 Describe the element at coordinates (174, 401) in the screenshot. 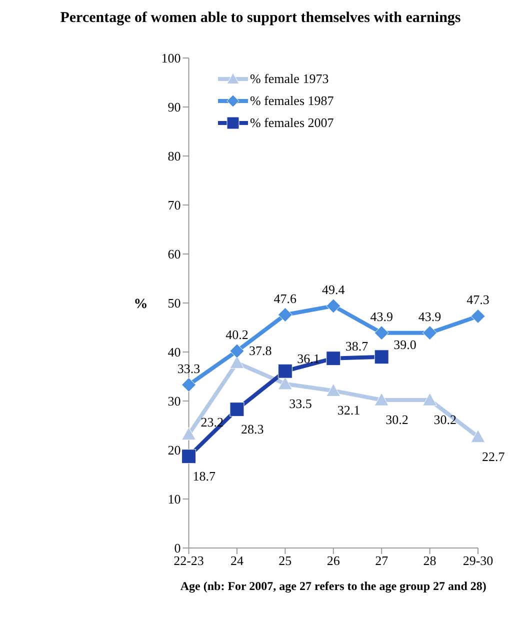

I see `y-tick-label: 30` at that location.